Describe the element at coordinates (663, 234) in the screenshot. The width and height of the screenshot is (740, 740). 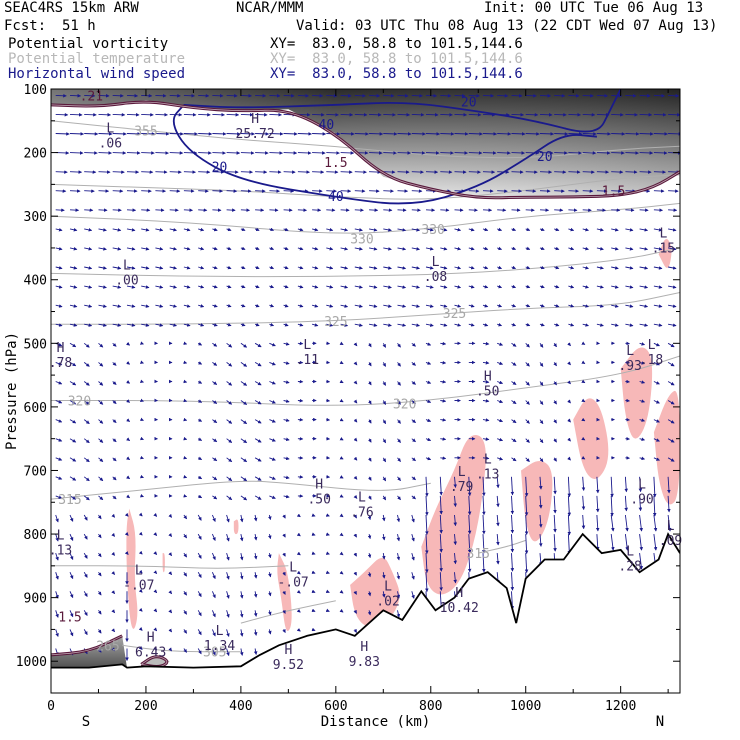
I see `extremum-type-4: L` at that location.